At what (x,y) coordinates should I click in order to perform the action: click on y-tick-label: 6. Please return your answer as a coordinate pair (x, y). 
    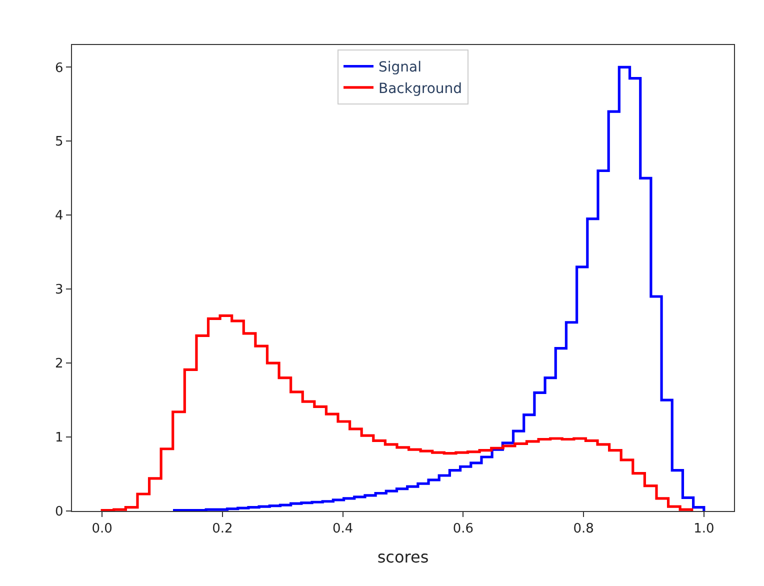
    Looking at the image, I should click on (59, 68).